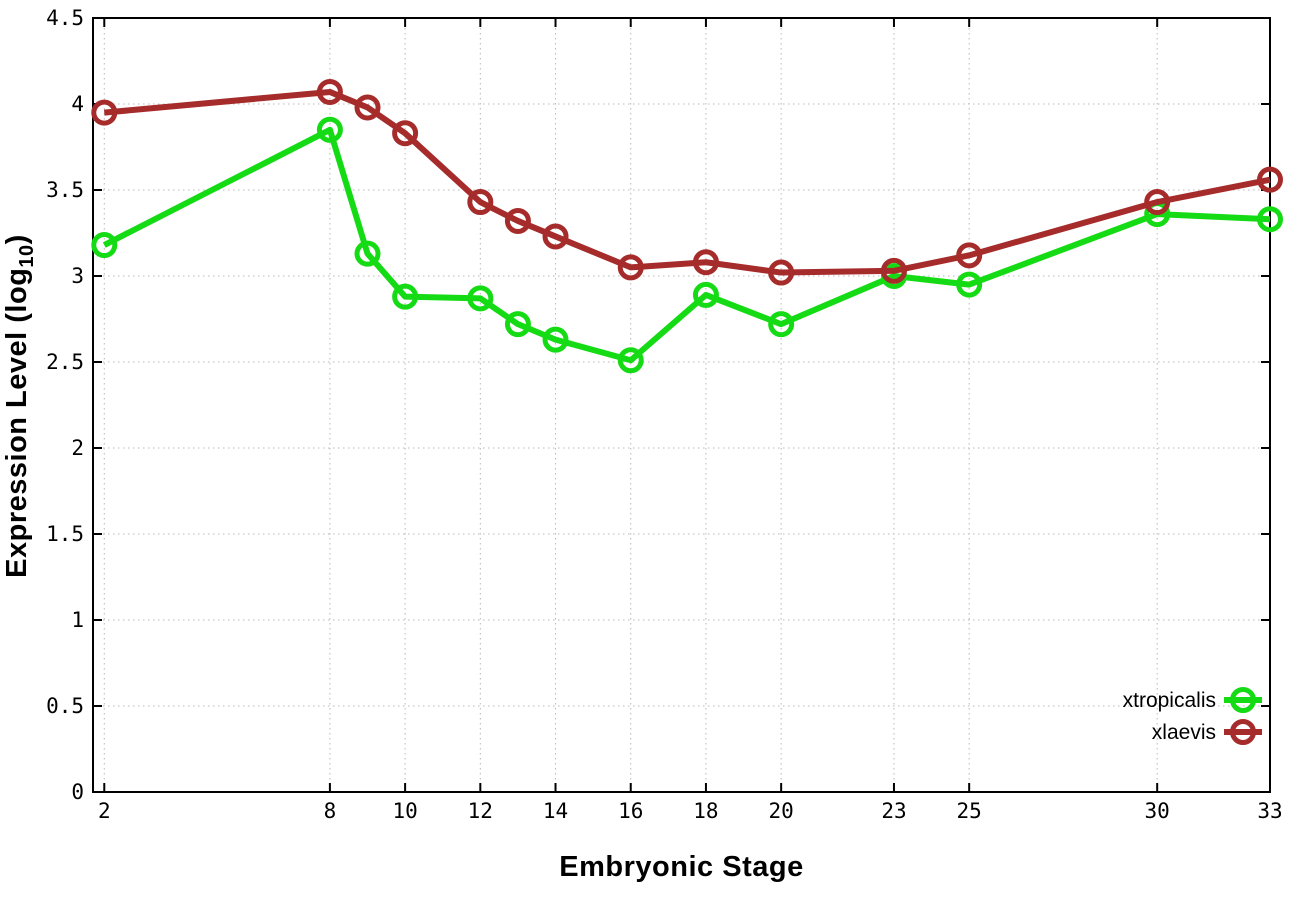 Image resolution: width=1296 pixels, height=907 pixels. I want to click on y-tick-labels: 0 0.5 1 1.5 2 2.5 3 3.5 4 4.5, so click(65, 405).